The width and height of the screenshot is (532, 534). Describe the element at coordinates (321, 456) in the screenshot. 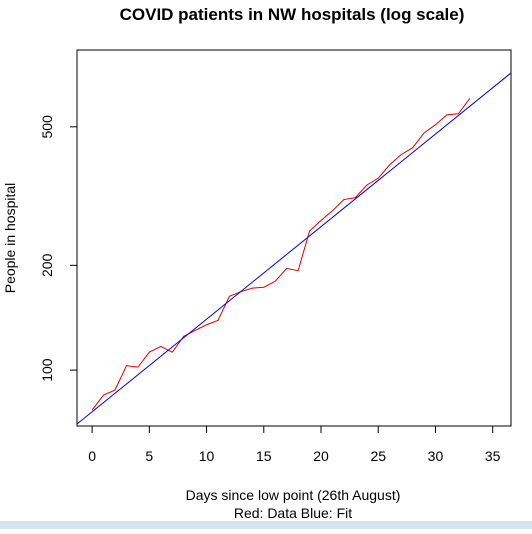

I see `x-tick-label: 20` at that location.